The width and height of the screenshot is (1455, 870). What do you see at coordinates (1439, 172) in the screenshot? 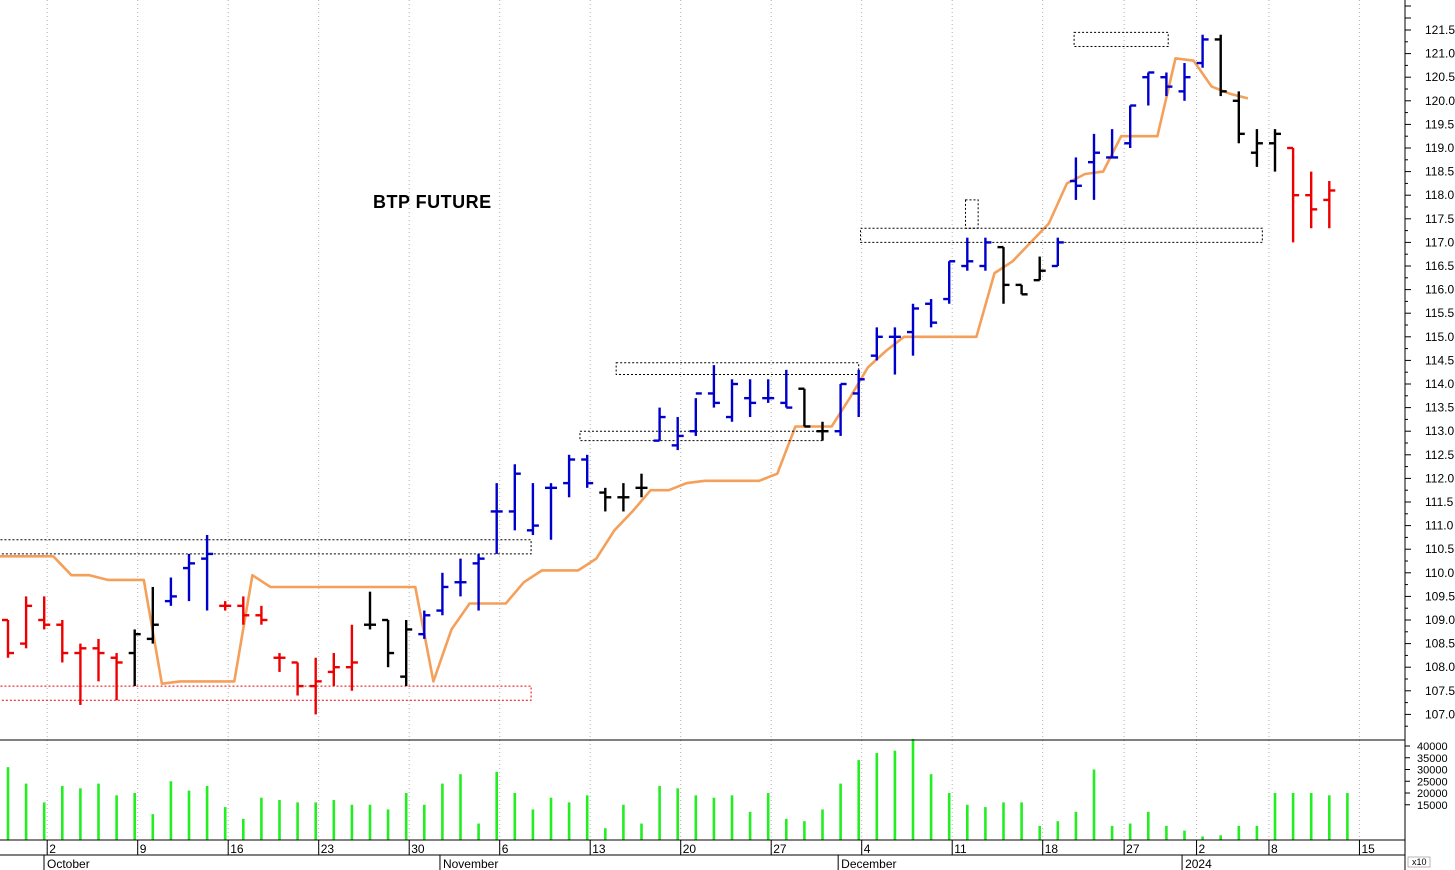
I see `price-tick-label: 118.5` at bounding box center [1439, 172].